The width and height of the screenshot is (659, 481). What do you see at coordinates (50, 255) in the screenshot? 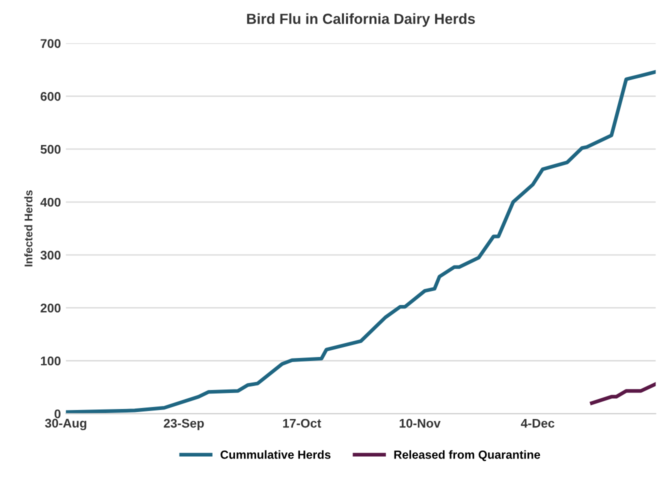
I see `y-tick-label: 300` at bounding box center [50, 255].